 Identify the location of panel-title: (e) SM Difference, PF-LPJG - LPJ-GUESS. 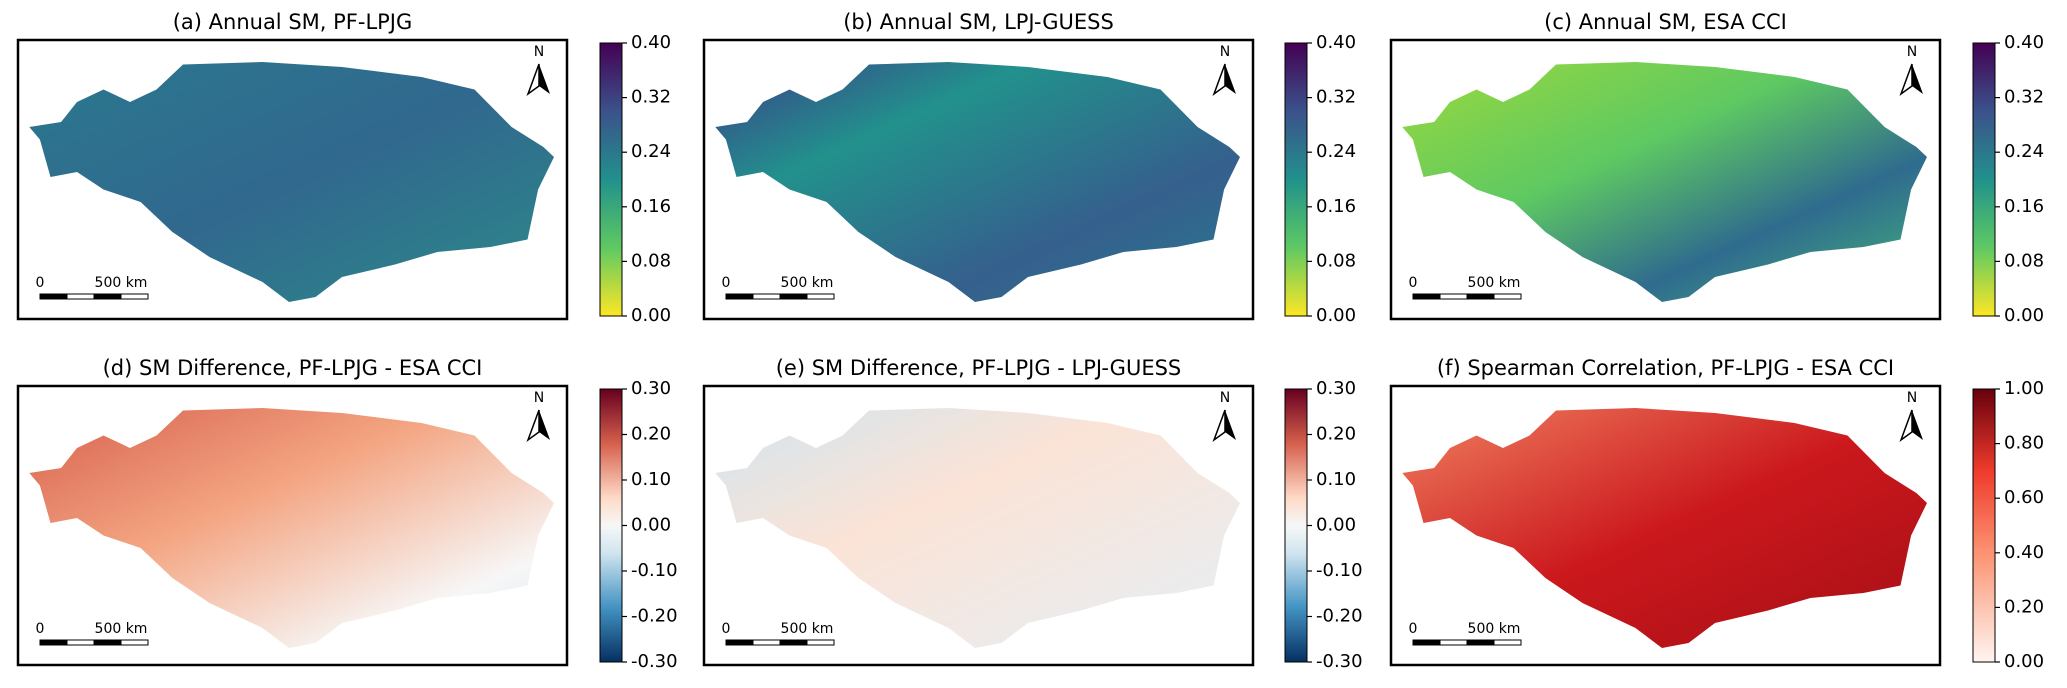
(979, 368).